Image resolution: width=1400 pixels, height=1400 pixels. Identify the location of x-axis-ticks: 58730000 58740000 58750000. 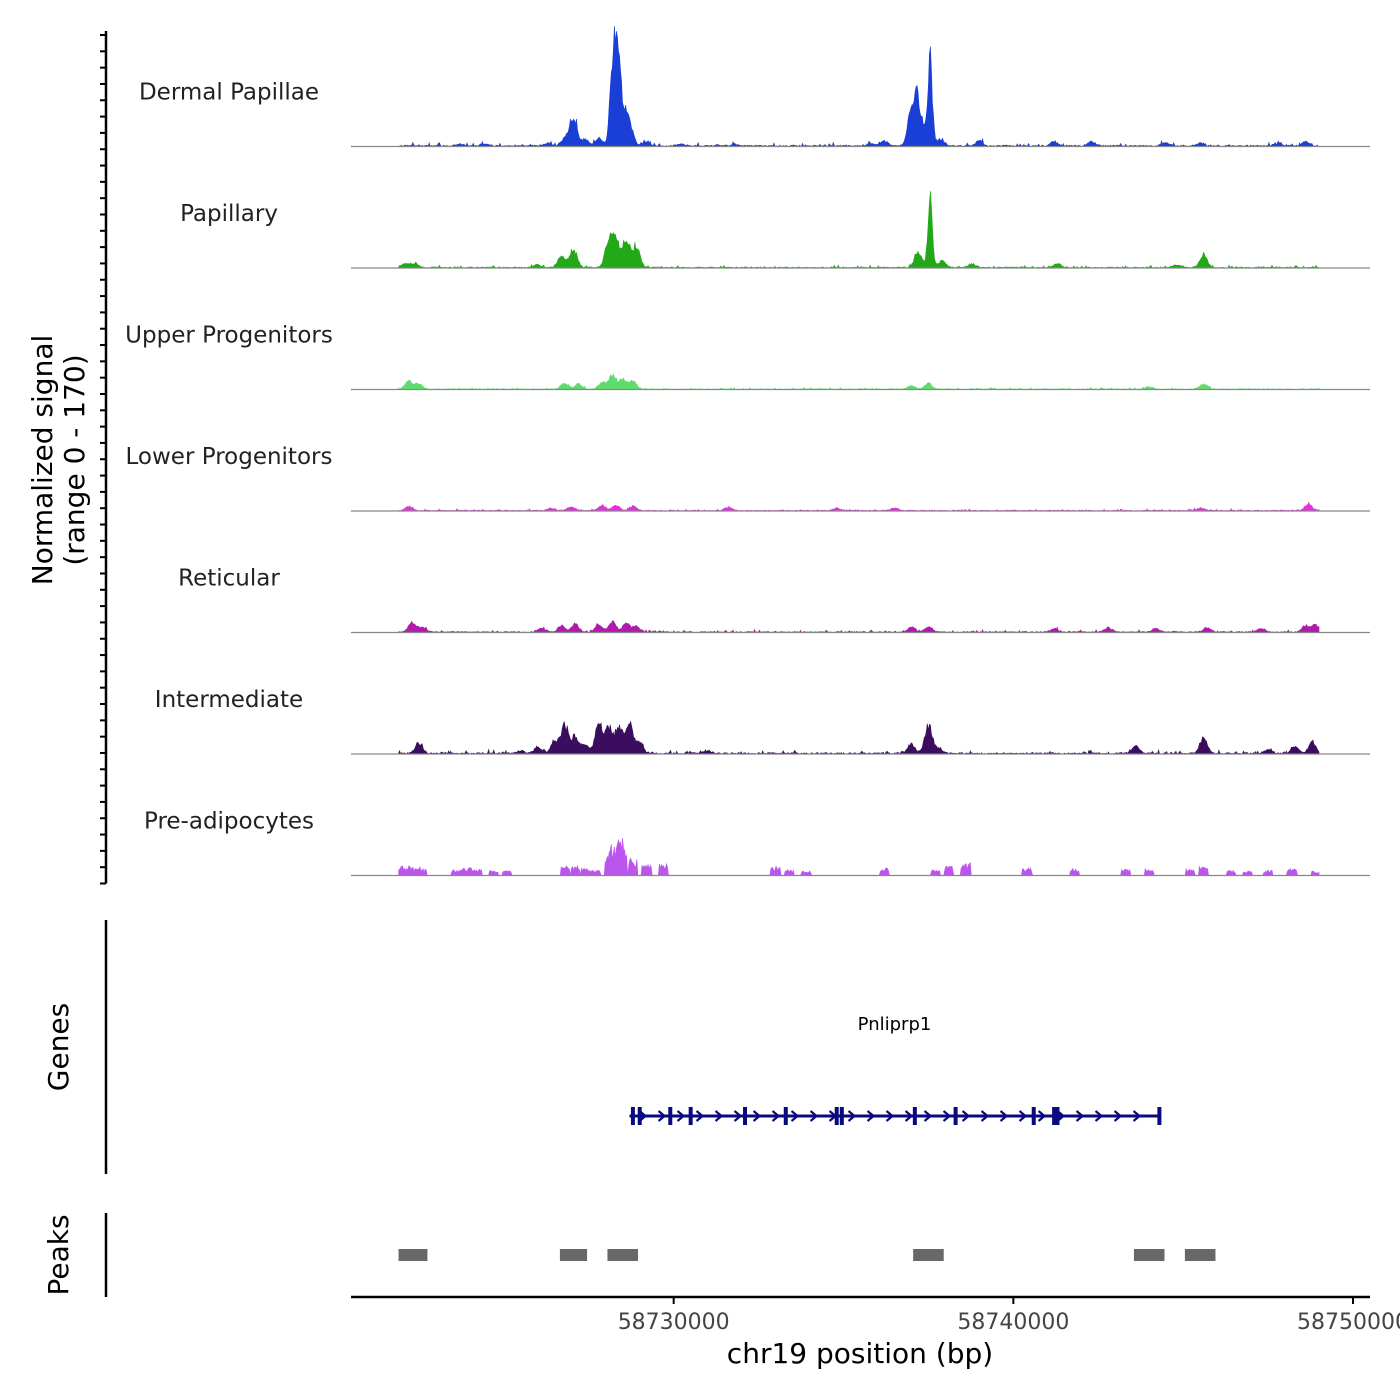
(1009, 1316).